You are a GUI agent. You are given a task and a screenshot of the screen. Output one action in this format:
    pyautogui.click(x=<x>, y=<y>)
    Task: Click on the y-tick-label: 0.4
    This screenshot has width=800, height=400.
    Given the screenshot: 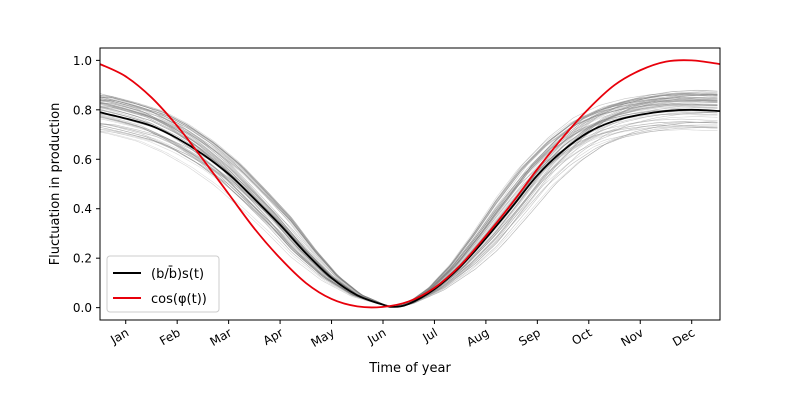 What is the action you would take?
    pyautogui.click(x=82, y=209)
    